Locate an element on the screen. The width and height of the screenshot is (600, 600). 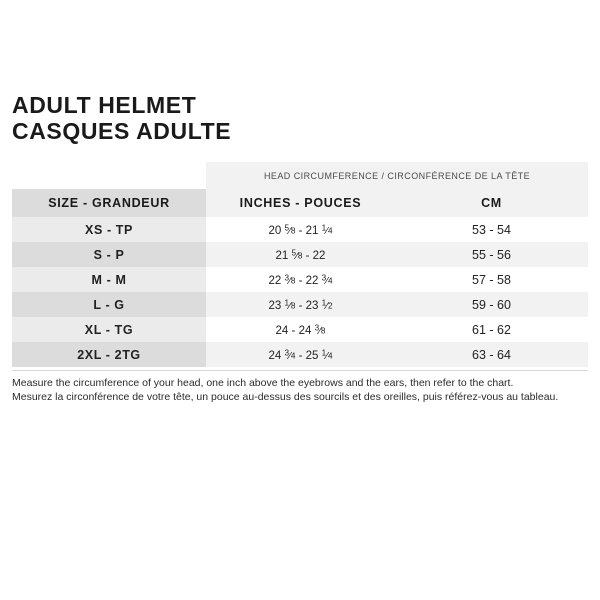
cell-size: XS - TP is located at coordinates (109, 229).